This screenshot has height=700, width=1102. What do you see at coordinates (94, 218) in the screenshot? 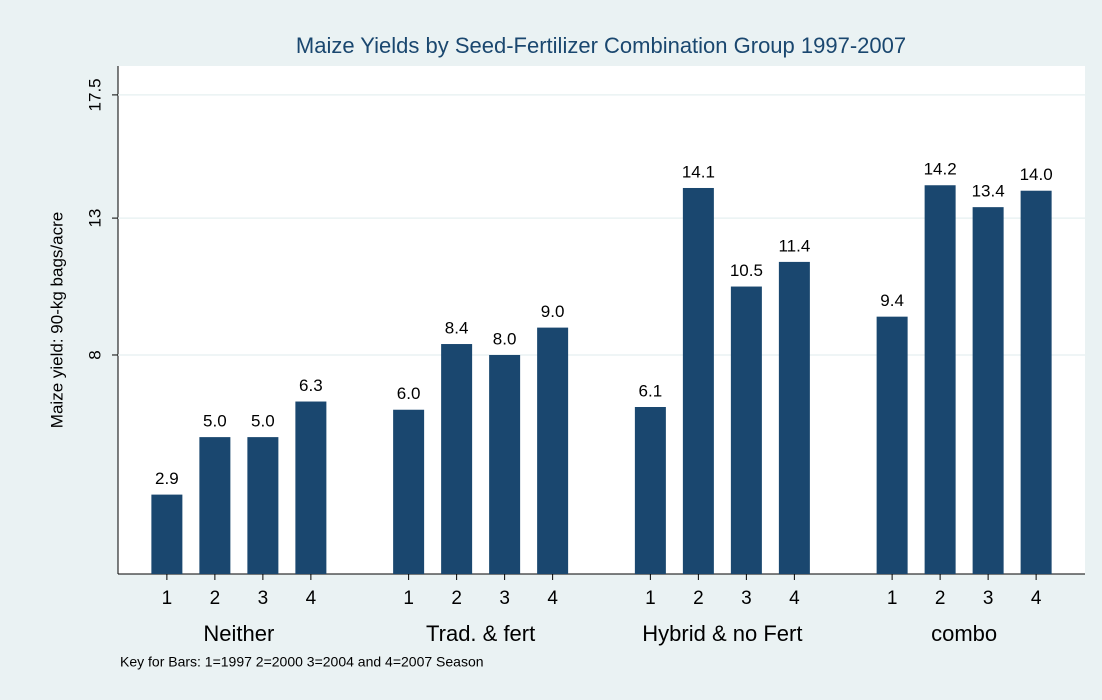
I see `y-tick-label: 13` at bounding box center [94, 218].